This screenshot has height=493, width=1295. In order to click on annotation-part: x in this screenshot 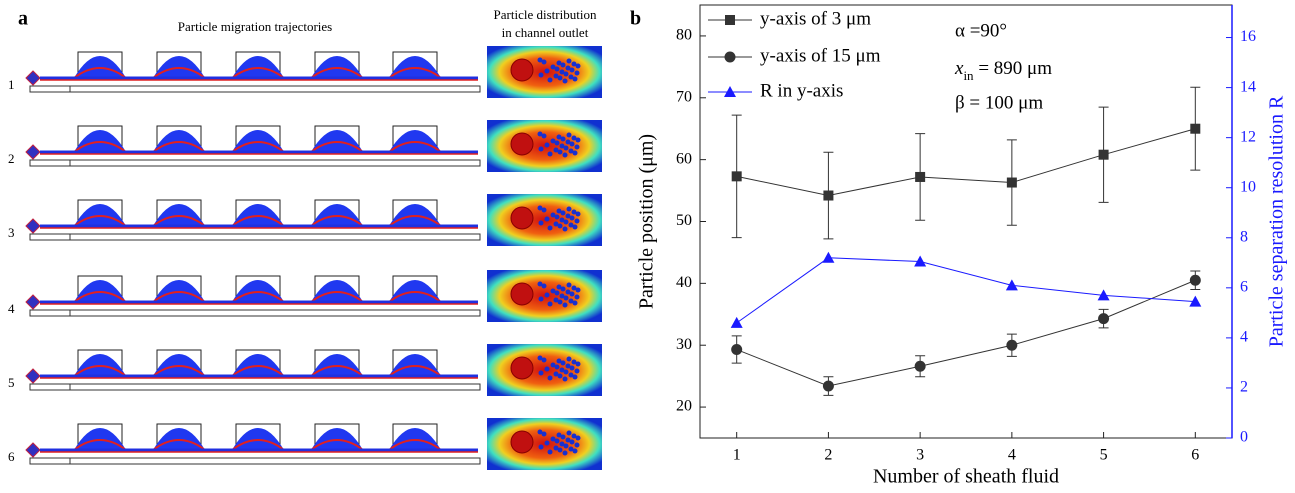, I will do `click(959, 68)`.